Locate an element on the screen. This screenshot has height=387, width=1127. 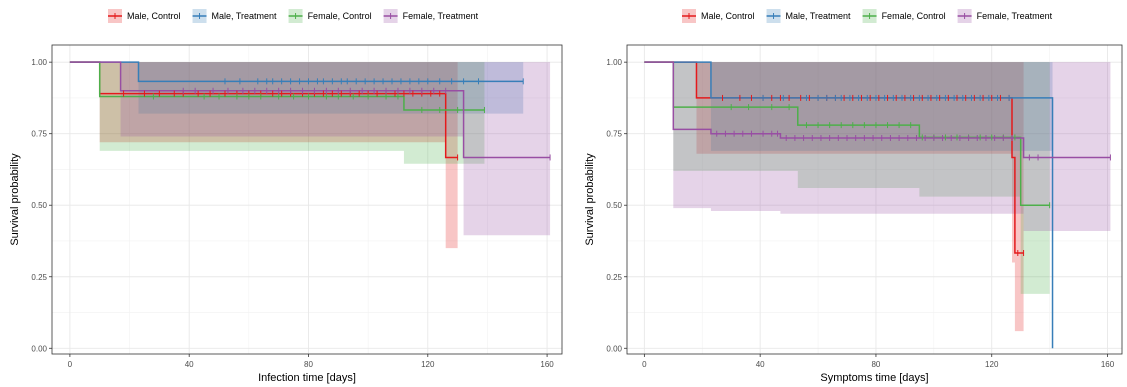
x-axis-title: Symptoms time [days] is located at coordinates (874, 378).